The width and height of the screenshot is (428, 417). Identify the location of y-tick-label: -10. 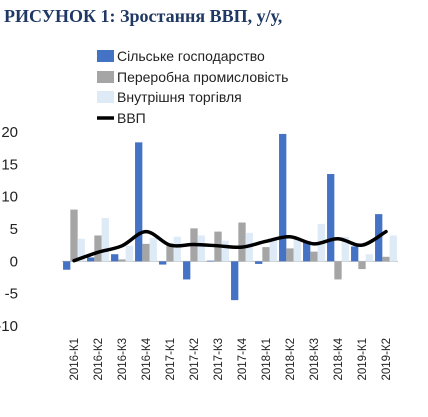
(9, 326).